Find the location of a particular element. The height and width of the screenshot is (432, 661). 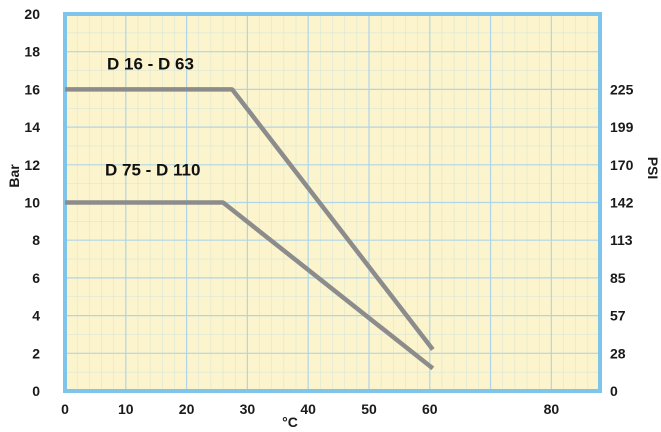

y-tick-label: 12 is located at coordinates (32, 165).